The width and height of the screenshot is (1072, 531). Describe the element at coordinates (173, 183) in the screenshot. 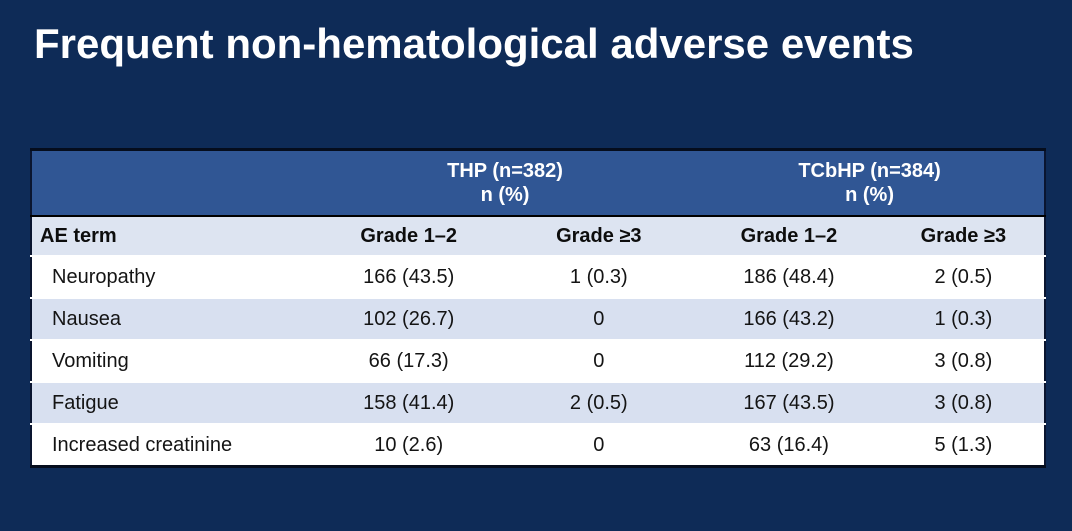

I see `group-header-spacer` at that location.